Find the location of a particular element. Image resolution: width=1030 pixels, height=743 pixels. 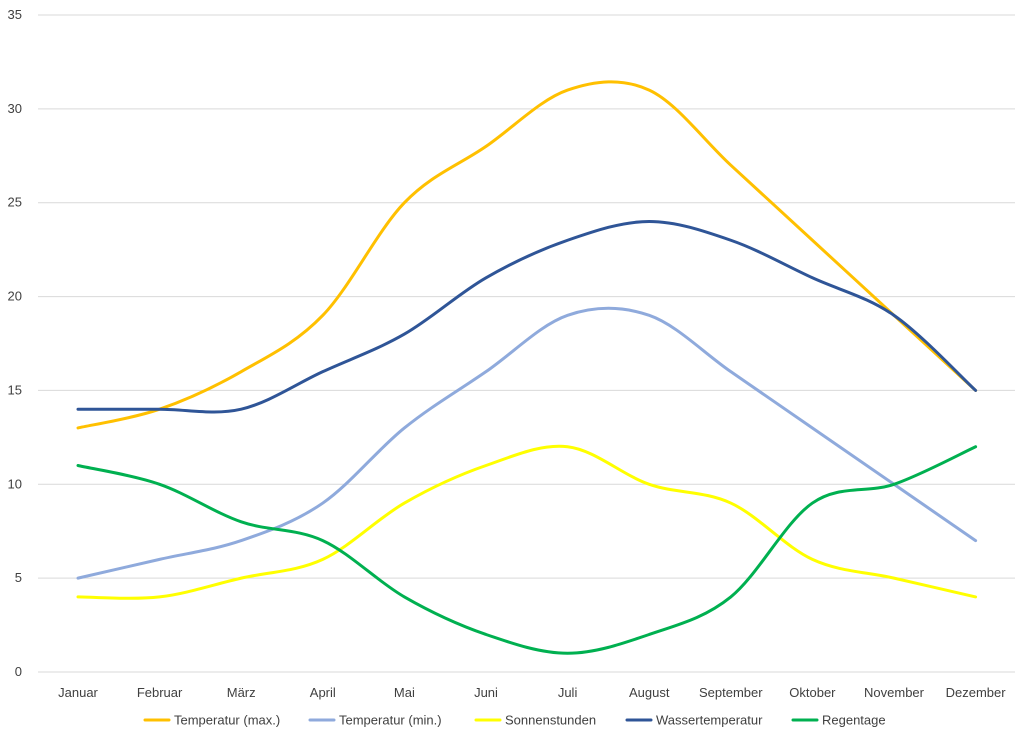

legend-label: Temperatur (min.) is located at coordinates (390, 720).